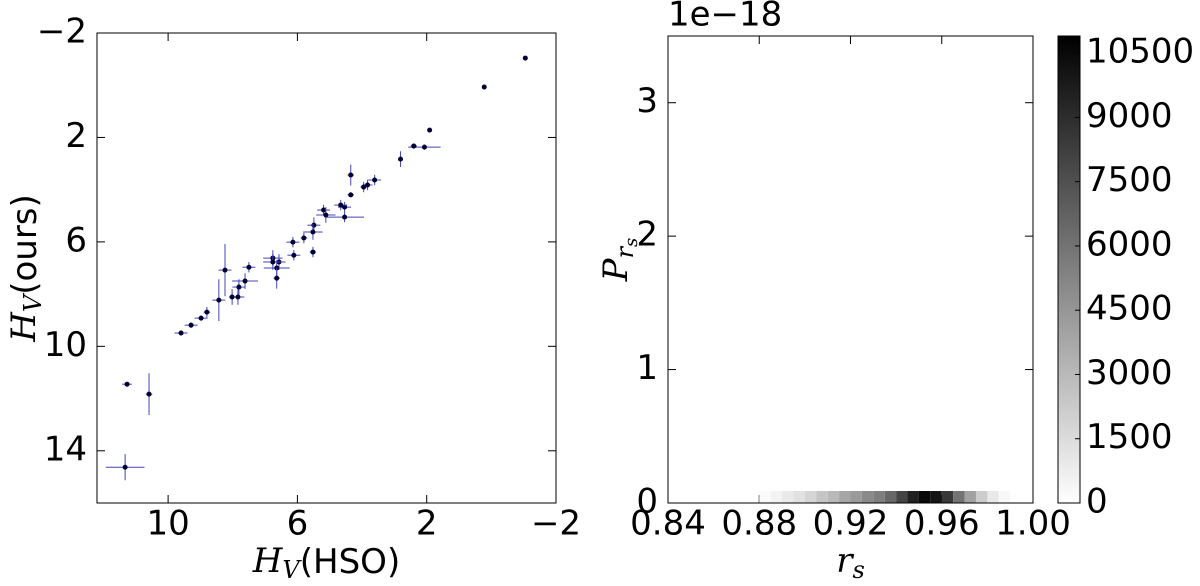 The width and height of the screenshot is (1200, 586). What do you see at coordinates (668, 524) in the screenshot?
I see `x-tick-label: 0.84` at bounding box center [668, 524].